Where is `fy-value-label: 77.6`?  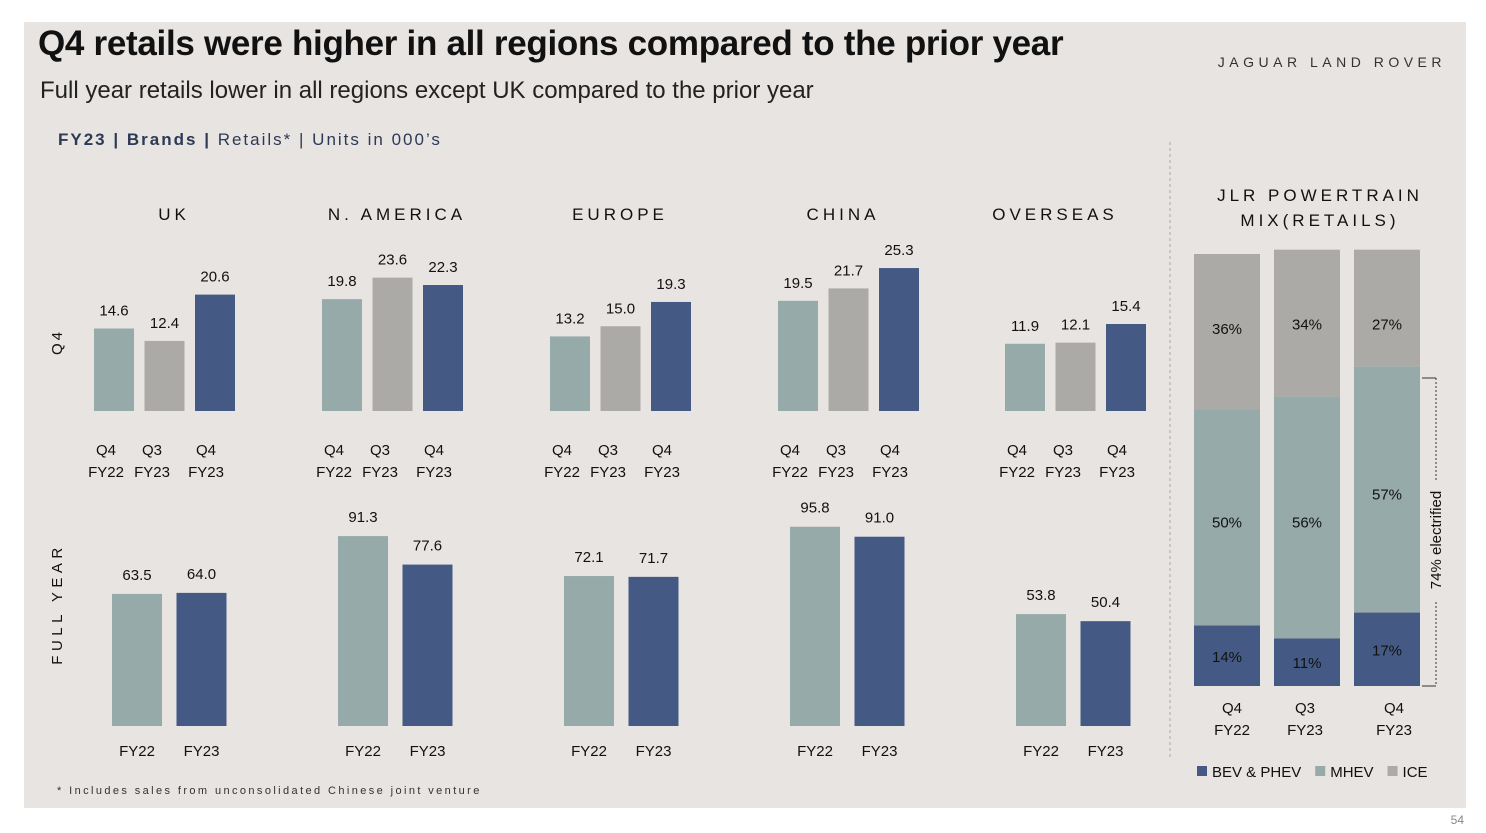
fy-value-label: 77.6 is located at coordinates (427, 546).